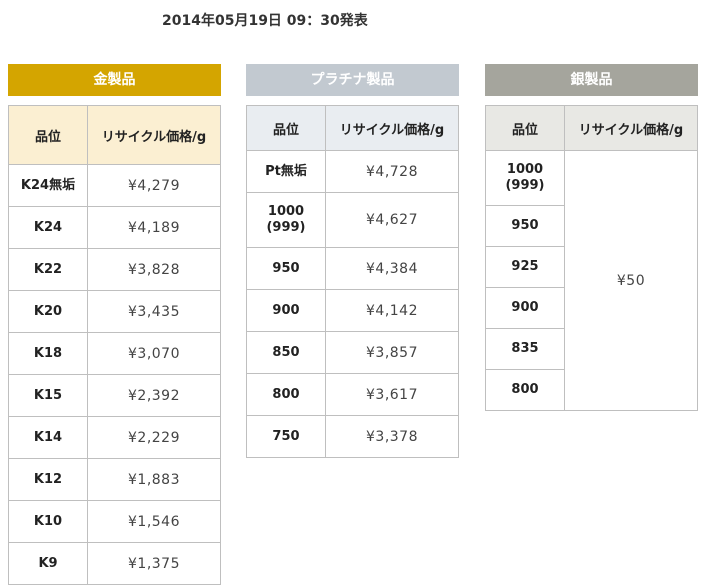  What do you see at coordinates (525, 128) in the screenshot?
I see `silver-grade-column-header: 品位` at bounding box center [525, 128].